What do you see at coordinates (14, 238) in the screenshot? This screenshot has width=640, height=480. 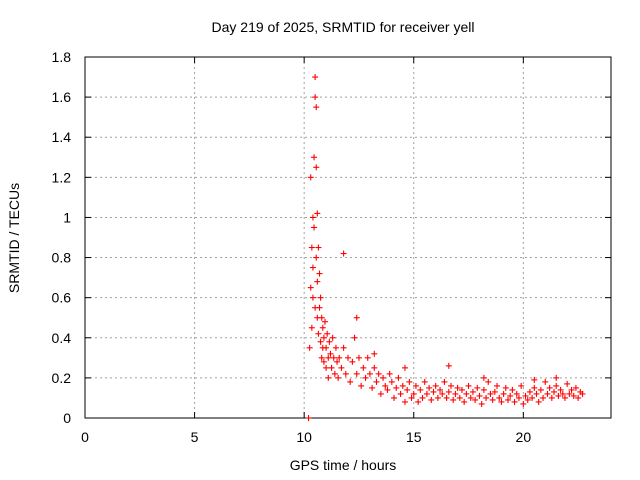 I see `y-axis-label: SRMTID / TECUs` at bounding box center [14, 238].